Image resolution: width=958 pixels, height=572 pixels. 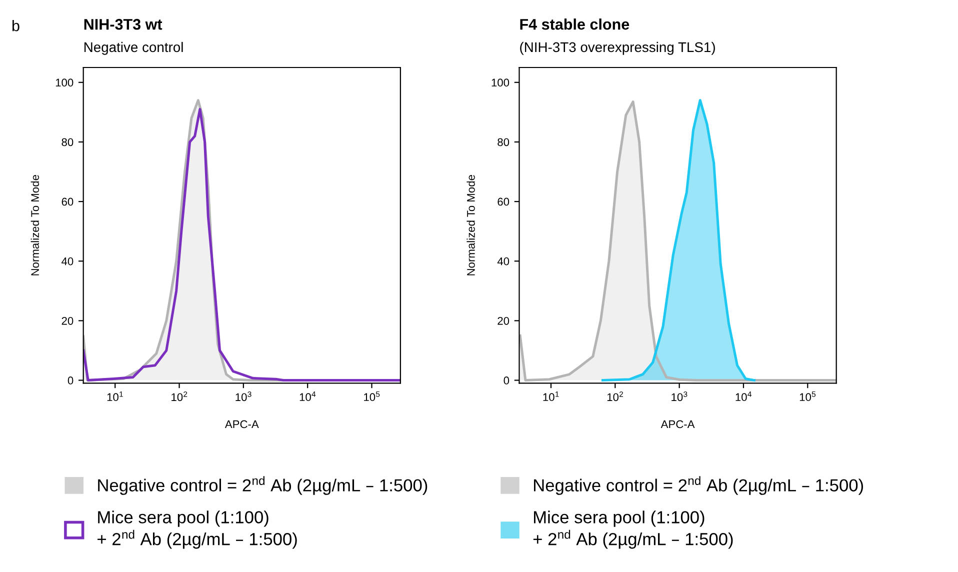 What do you see at coordinates (575, 24) in the screenshot?
I see `chart-title: F4 stable clone` at bounding box center [575, 24].